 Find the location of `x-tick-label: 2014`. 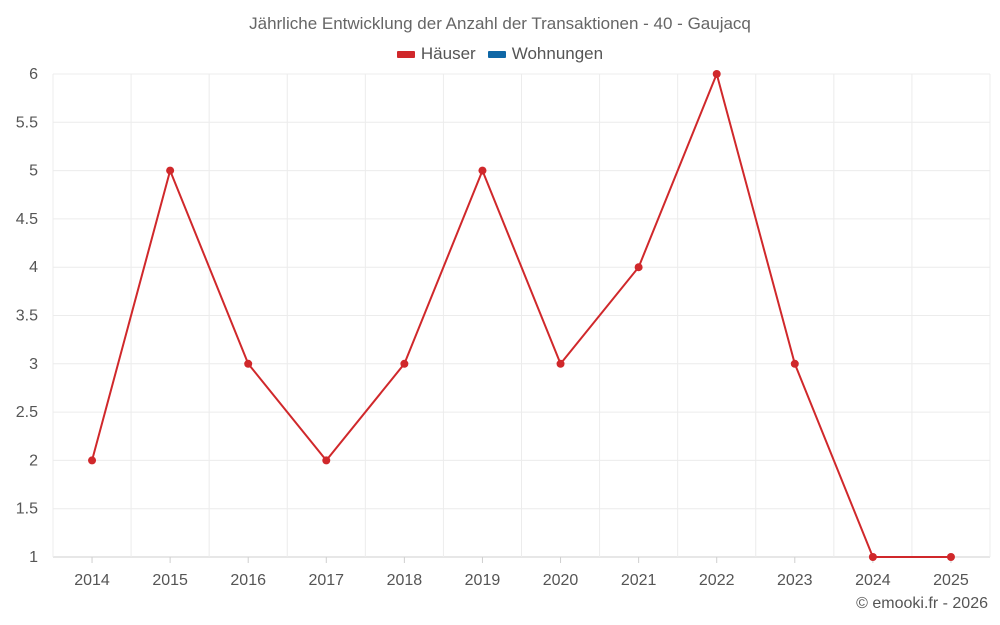

x-tick-label: 2014 is located at coordinates (92, 580).